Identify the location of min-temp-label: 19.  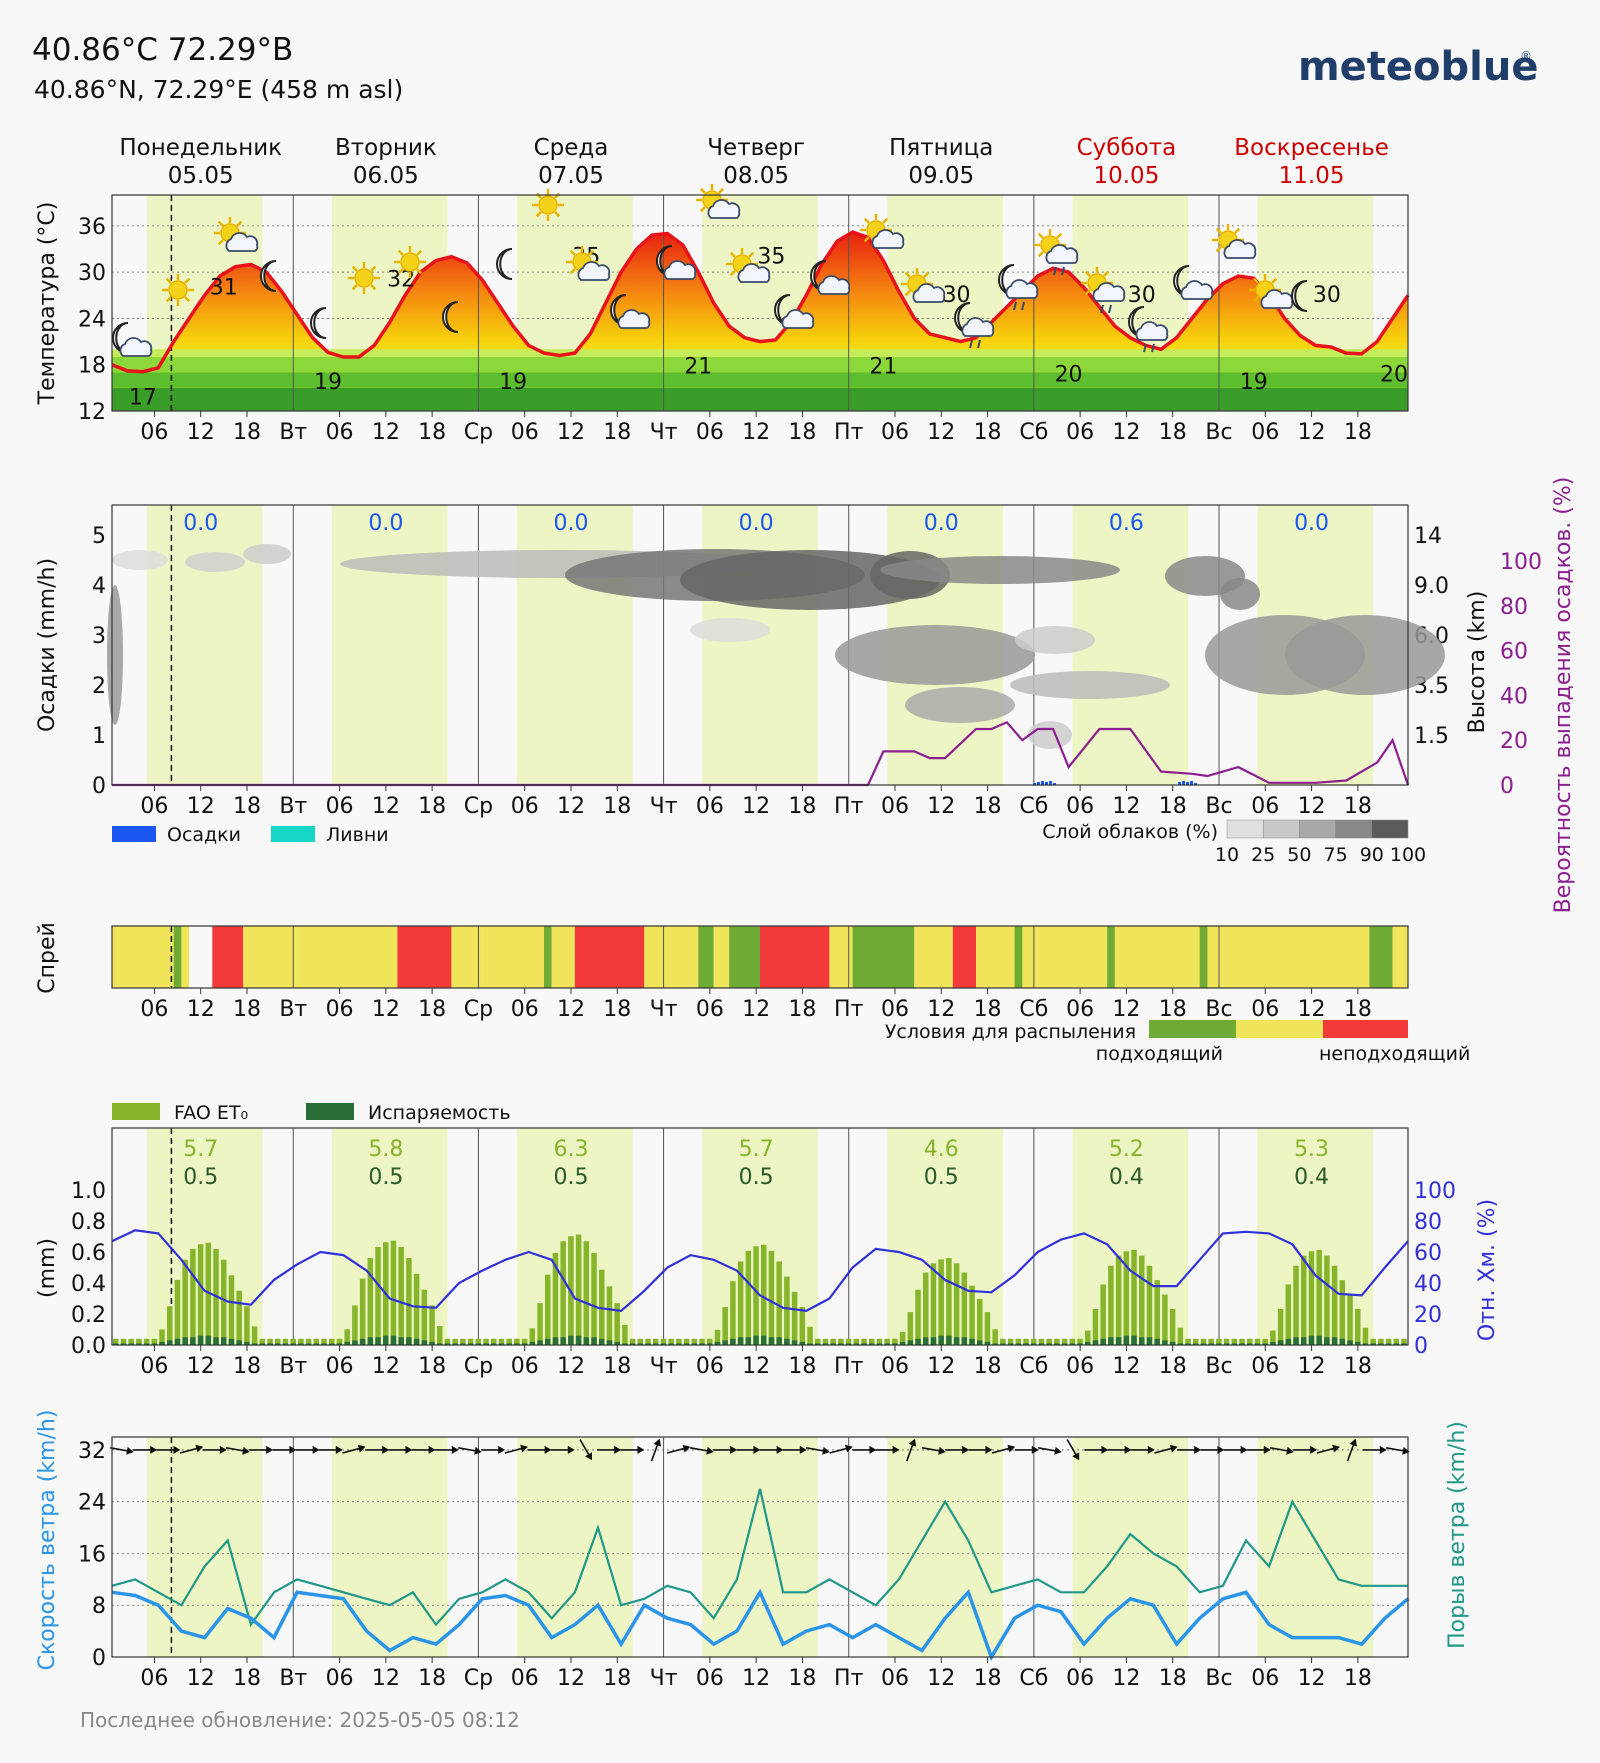
(513, 382).